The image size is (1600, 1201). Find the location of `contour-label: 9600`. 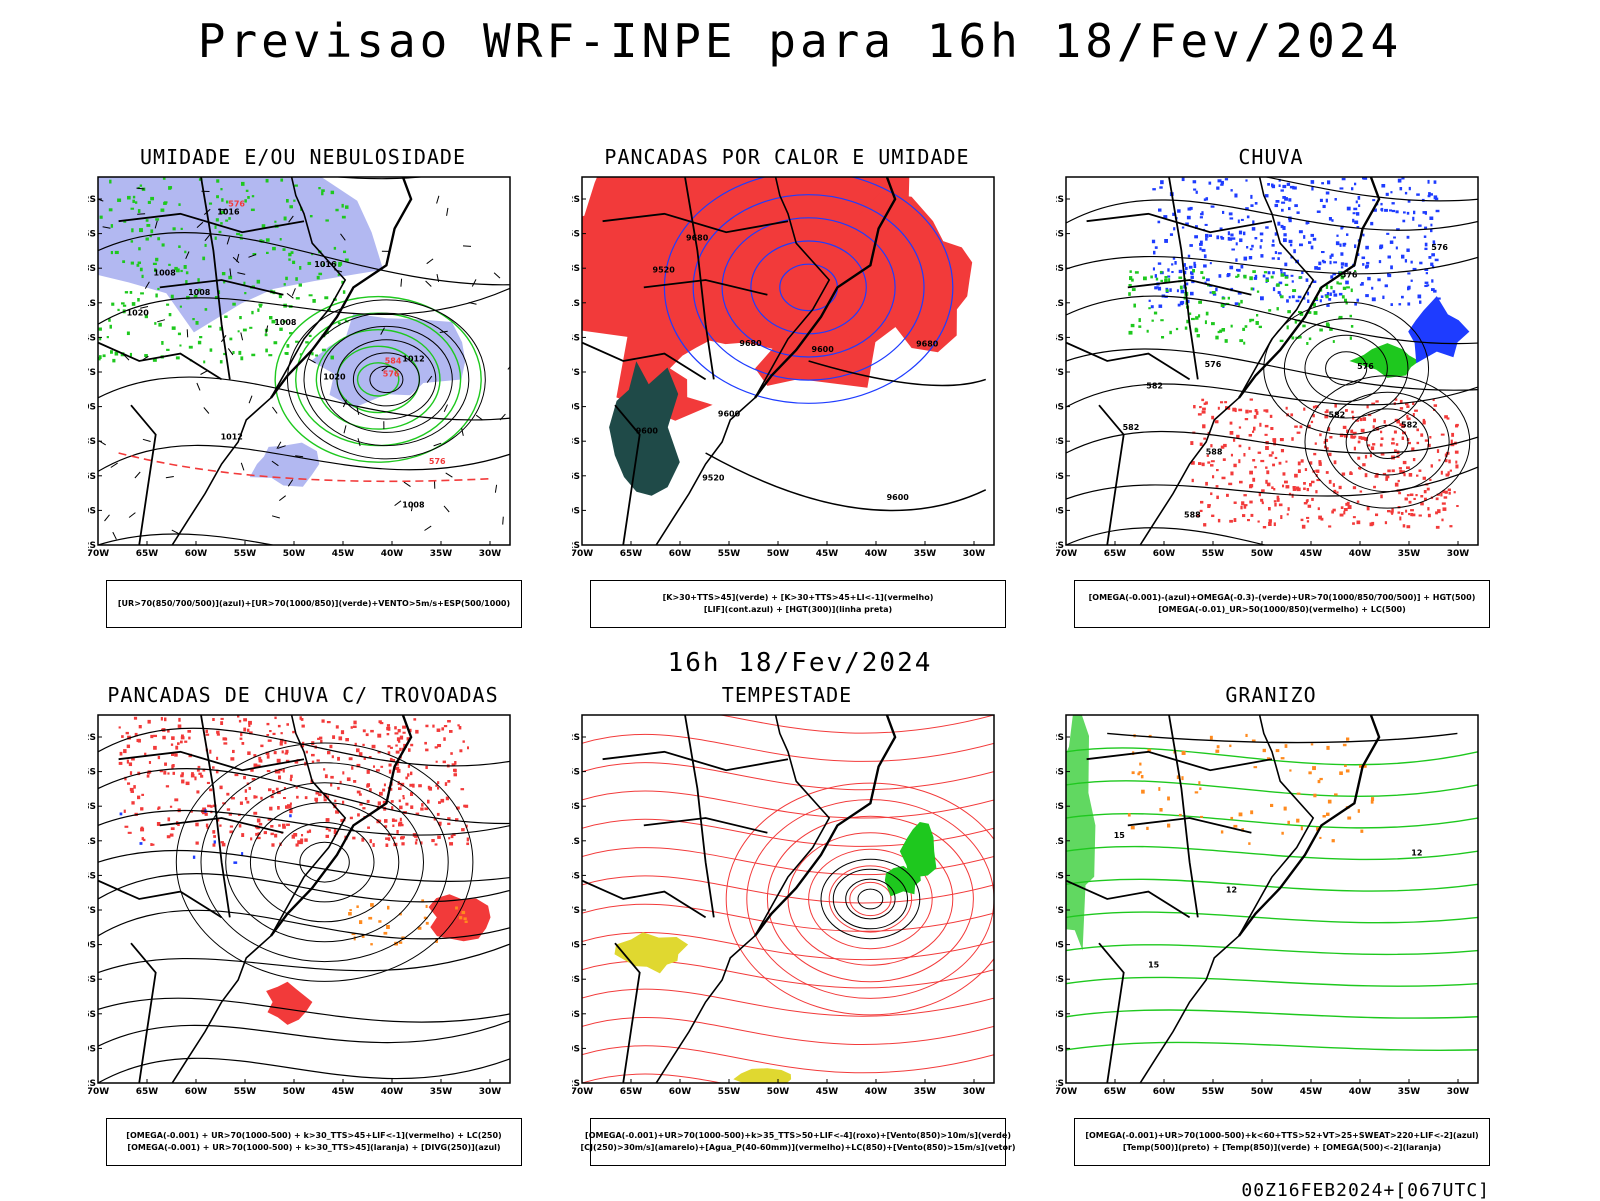

contour-label: 9600 is located at coordinates (823, 349).